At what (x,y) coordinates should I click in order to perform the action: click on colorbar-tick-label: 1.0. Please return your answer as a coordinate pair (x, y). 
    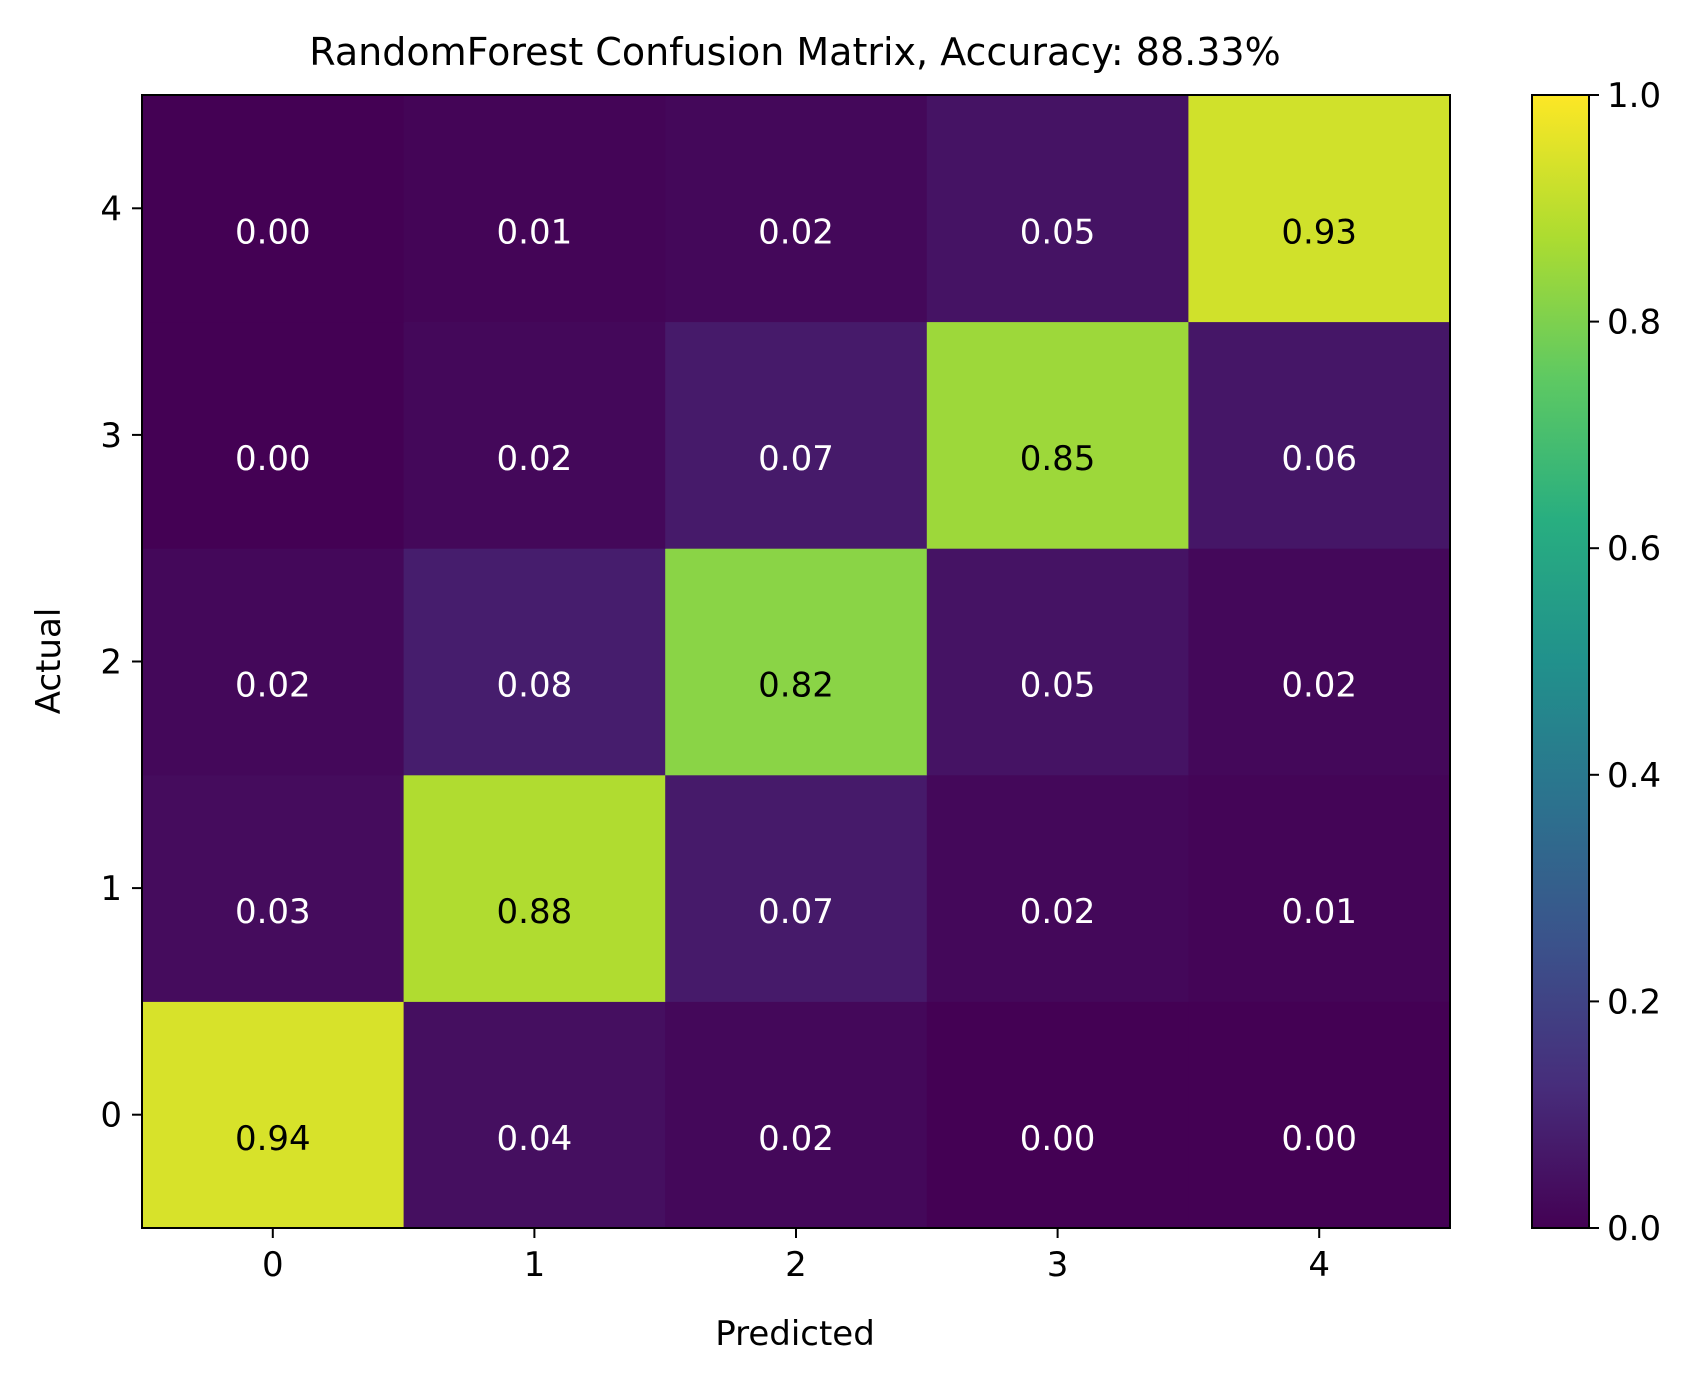
    Looking at the image, I should click on (1634, 96).